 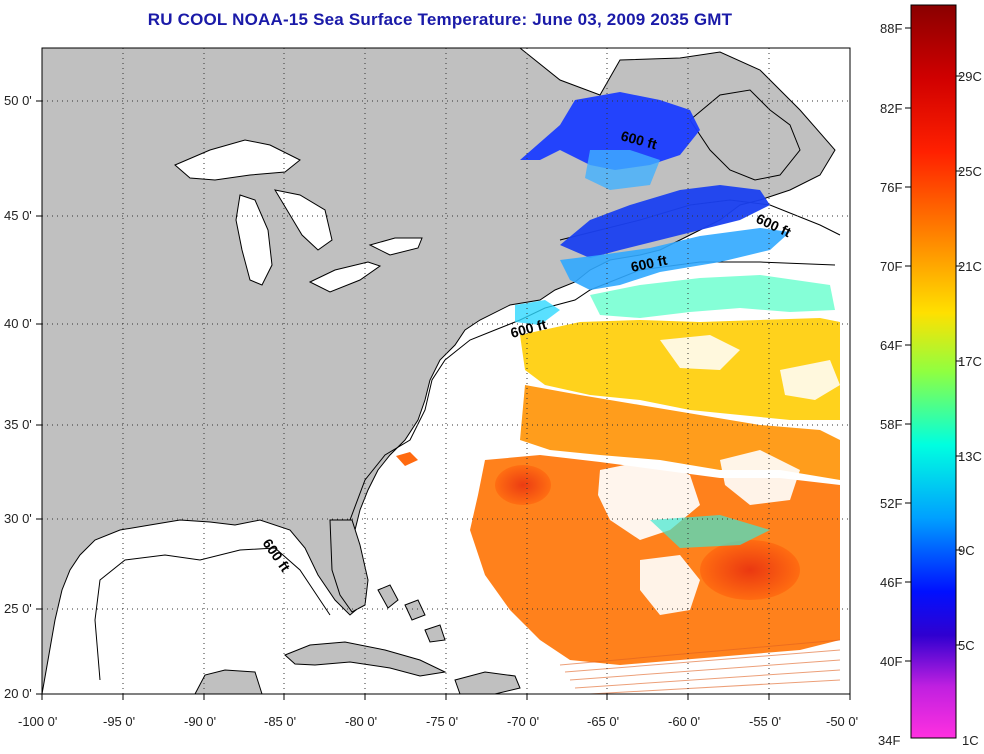 I want to click on contour-label-3: 600 ft, so click(x=648, y=263).